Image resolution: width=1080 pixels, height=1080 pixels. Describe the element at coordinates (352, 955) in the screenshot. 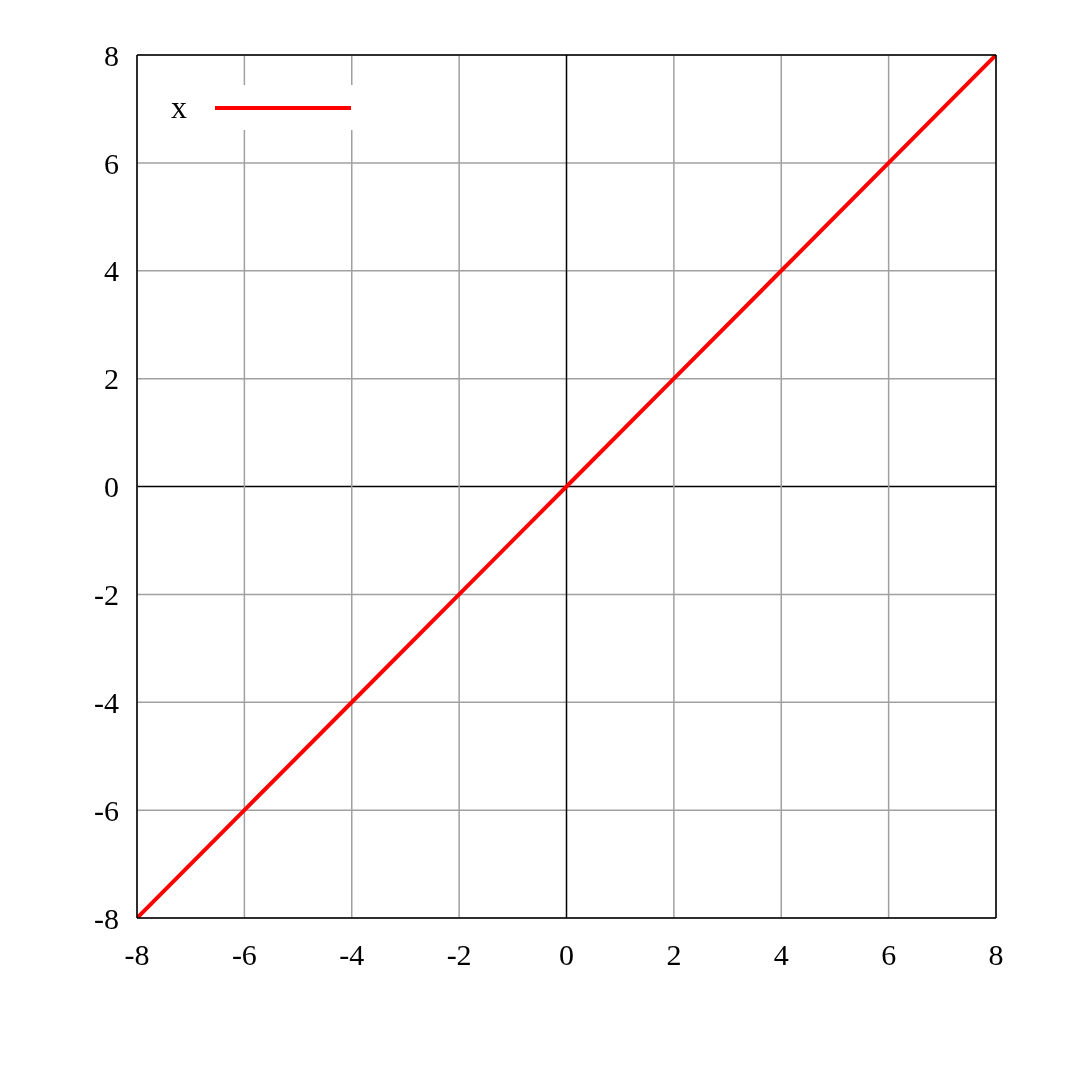

I see `x-tick-label: -4` at that location.